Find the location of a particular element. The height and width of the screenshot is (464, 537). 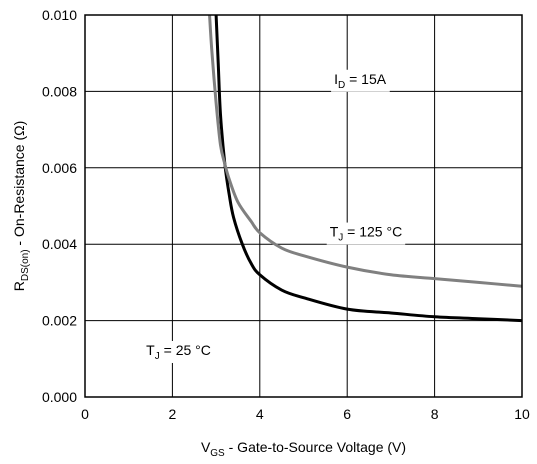

x-tick-label: 0 is located at coordinates (85, 414).